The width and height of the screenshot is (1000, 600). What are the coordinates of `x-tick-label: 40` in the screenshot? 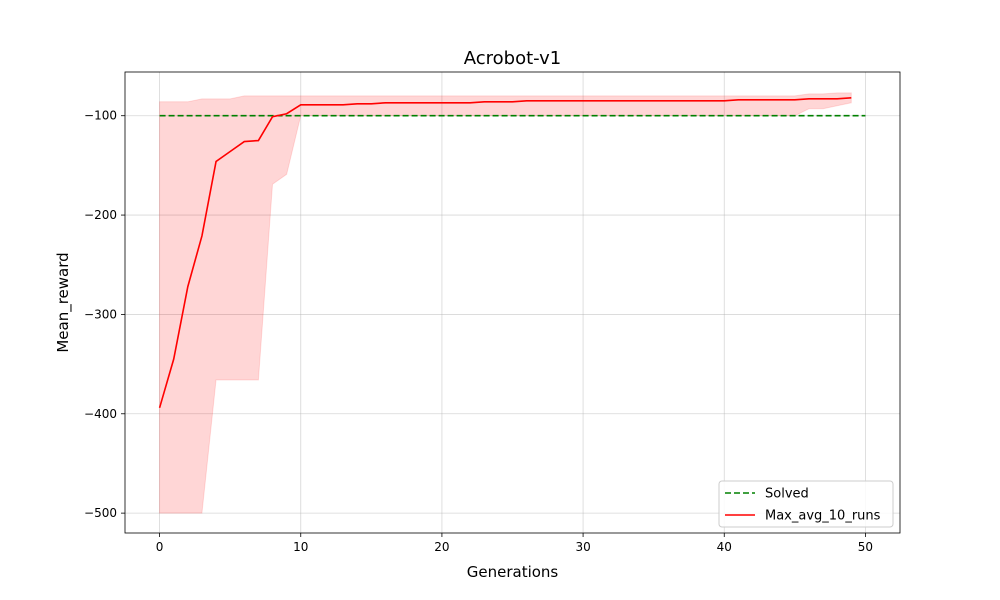 It's located at (724, 547).